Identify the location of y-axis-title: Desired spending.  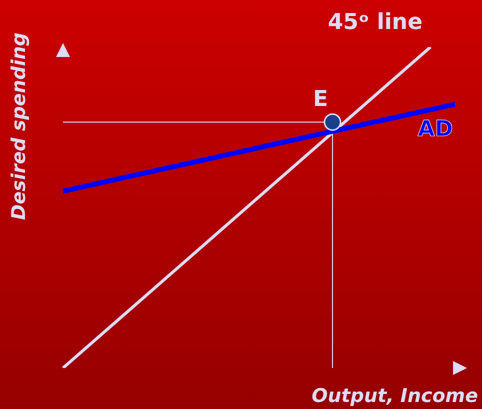
(19, 126).